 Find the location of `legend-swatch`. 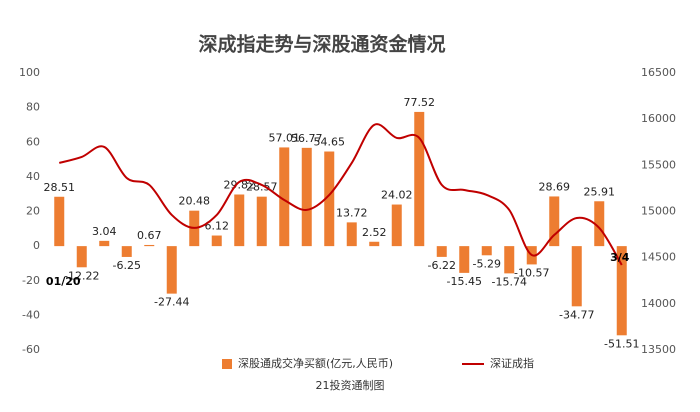

legend-swatch is located at coordinates (227, 364).